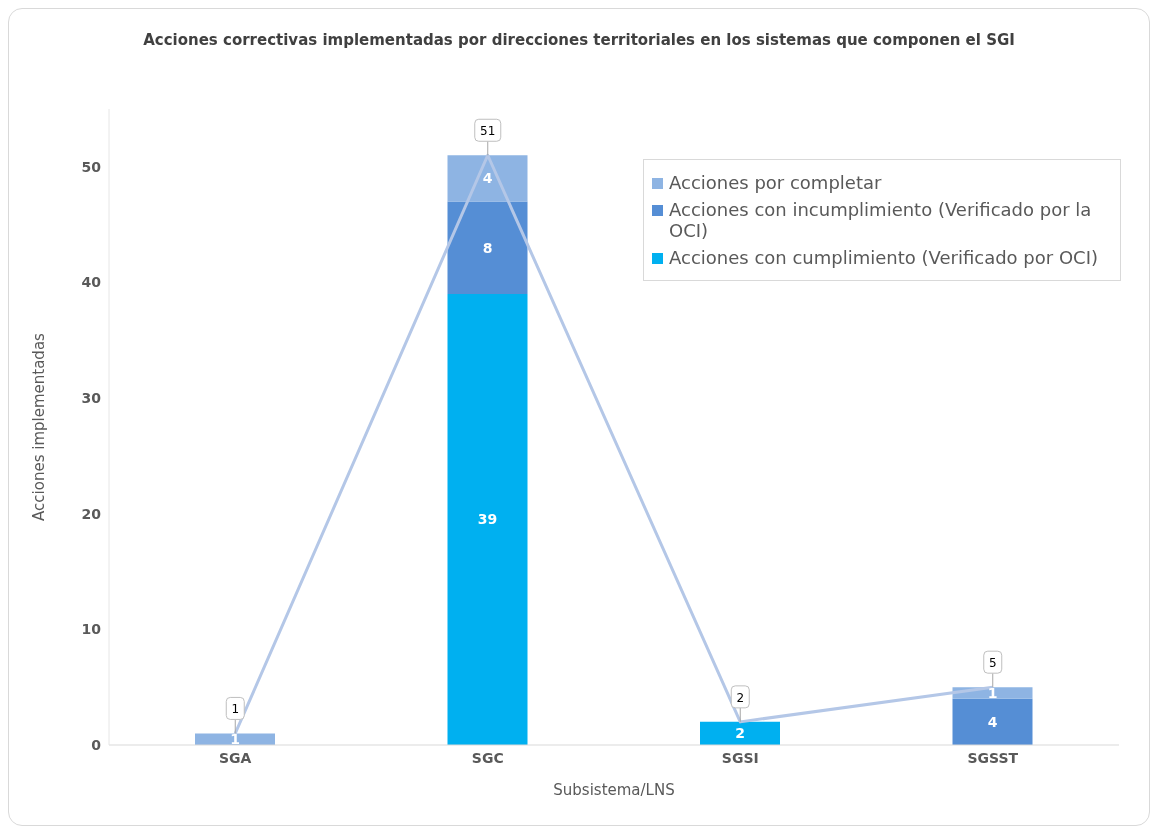 This screenshot has height=834, width=1158. I want to click on data-label: 8, so click(487, 247).